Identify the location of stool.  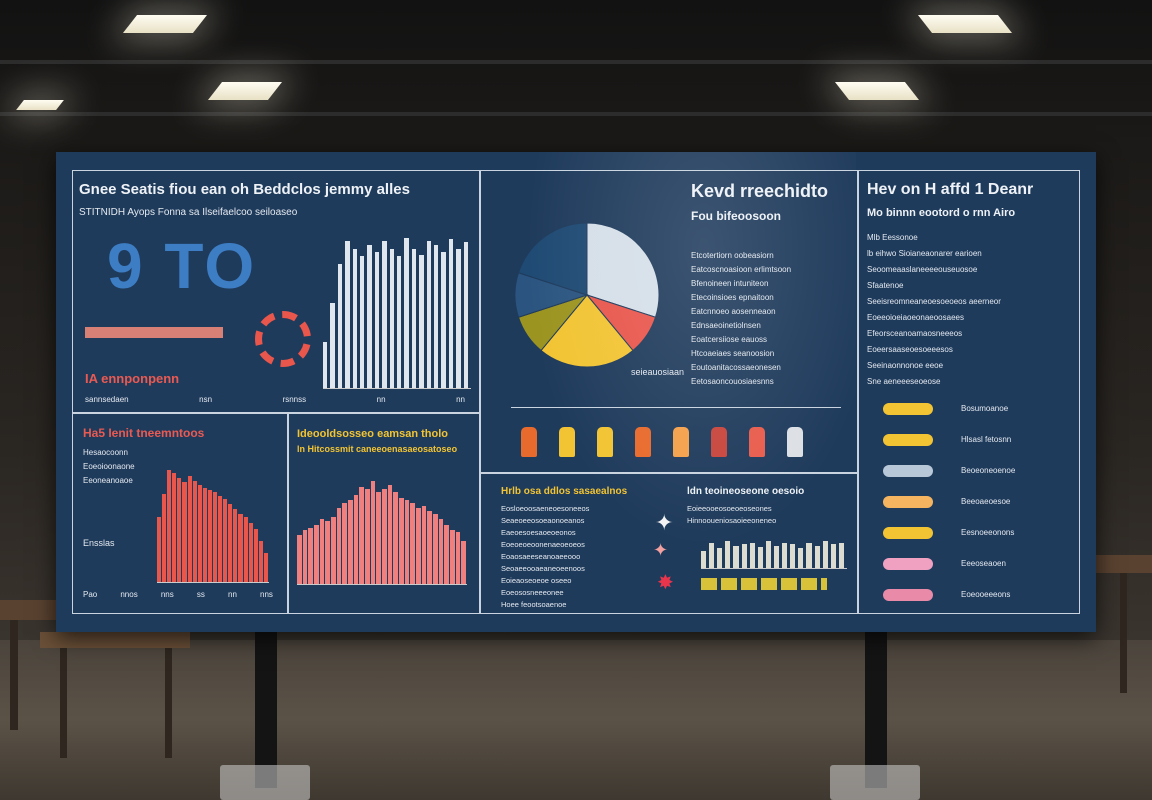
(115, 640).